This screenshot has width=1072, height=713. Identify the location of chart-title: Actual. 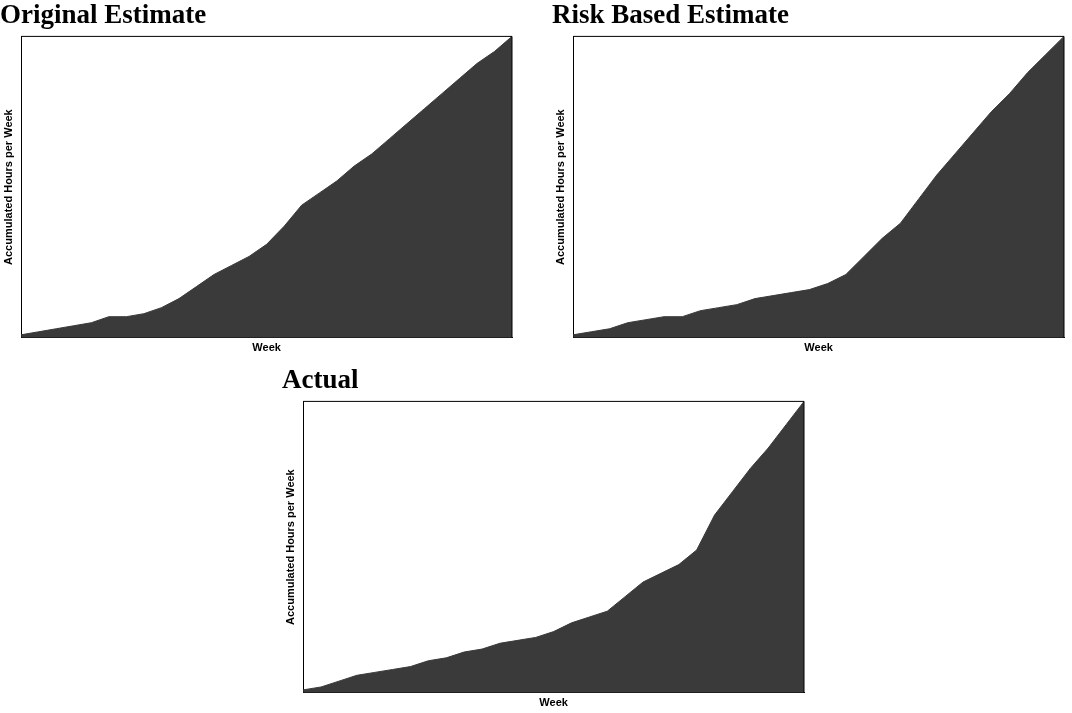
(320, 379).